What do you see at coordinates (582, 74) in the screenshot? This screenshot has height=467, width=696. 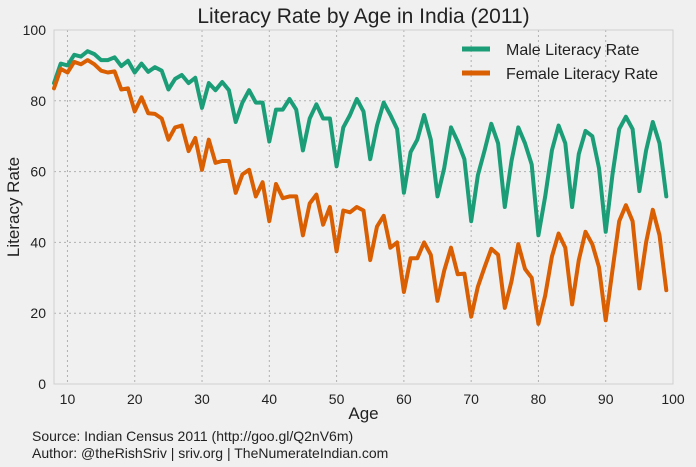 I see `legend-label-female: Female Literacy Rate` at bounding box center [582, 74].